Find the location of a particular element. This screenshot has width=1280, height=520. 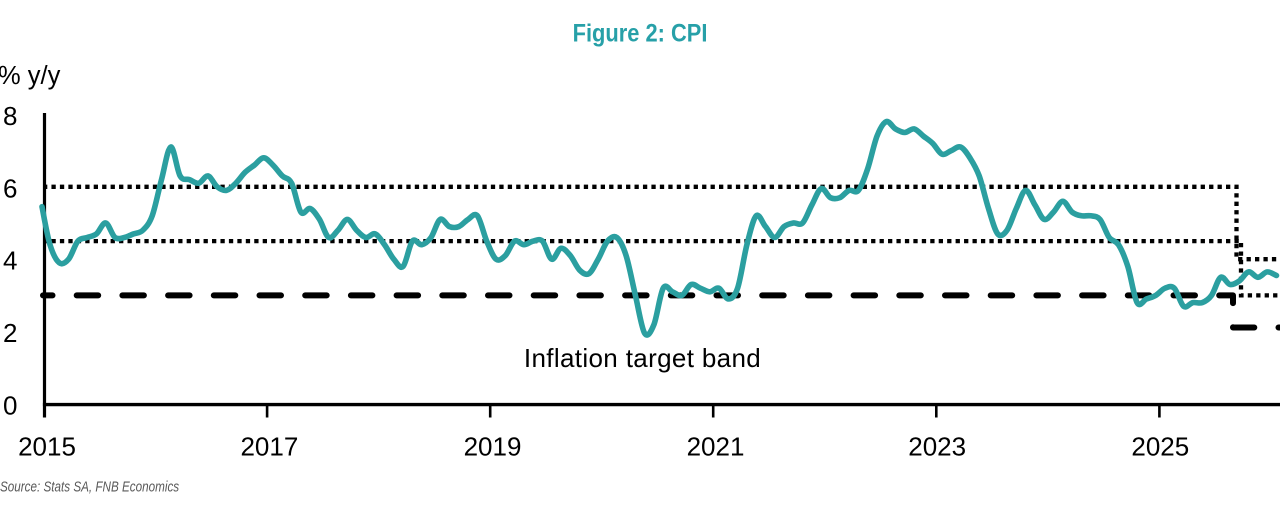

svg-text: 6 is located at coordinates (10, 188).